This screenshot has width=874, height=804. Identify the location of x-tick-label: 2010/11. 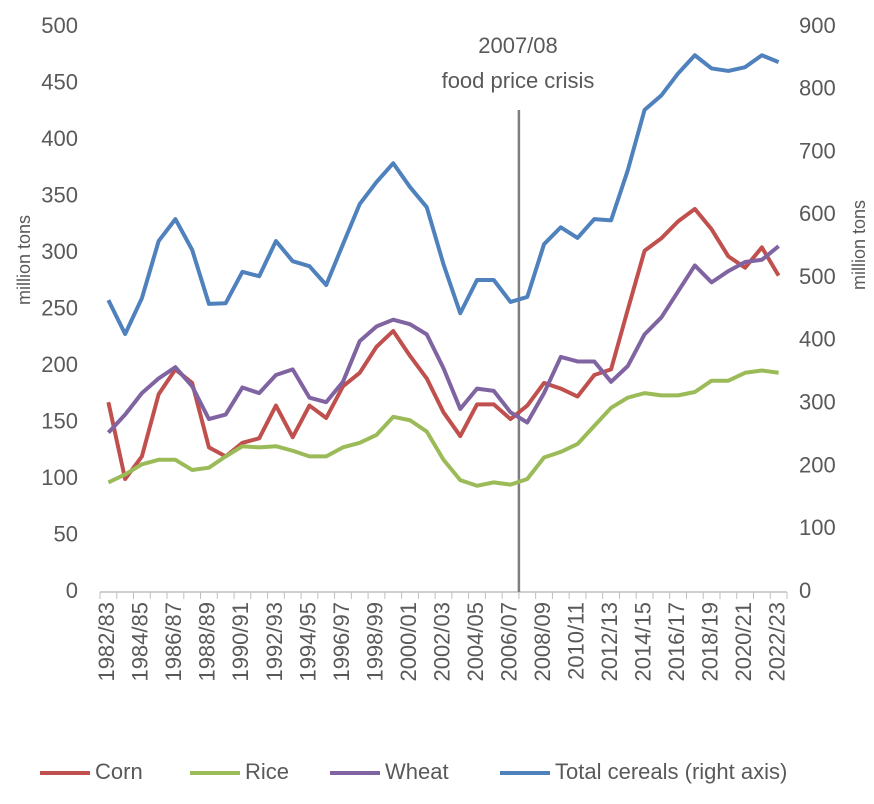
(575, 641).